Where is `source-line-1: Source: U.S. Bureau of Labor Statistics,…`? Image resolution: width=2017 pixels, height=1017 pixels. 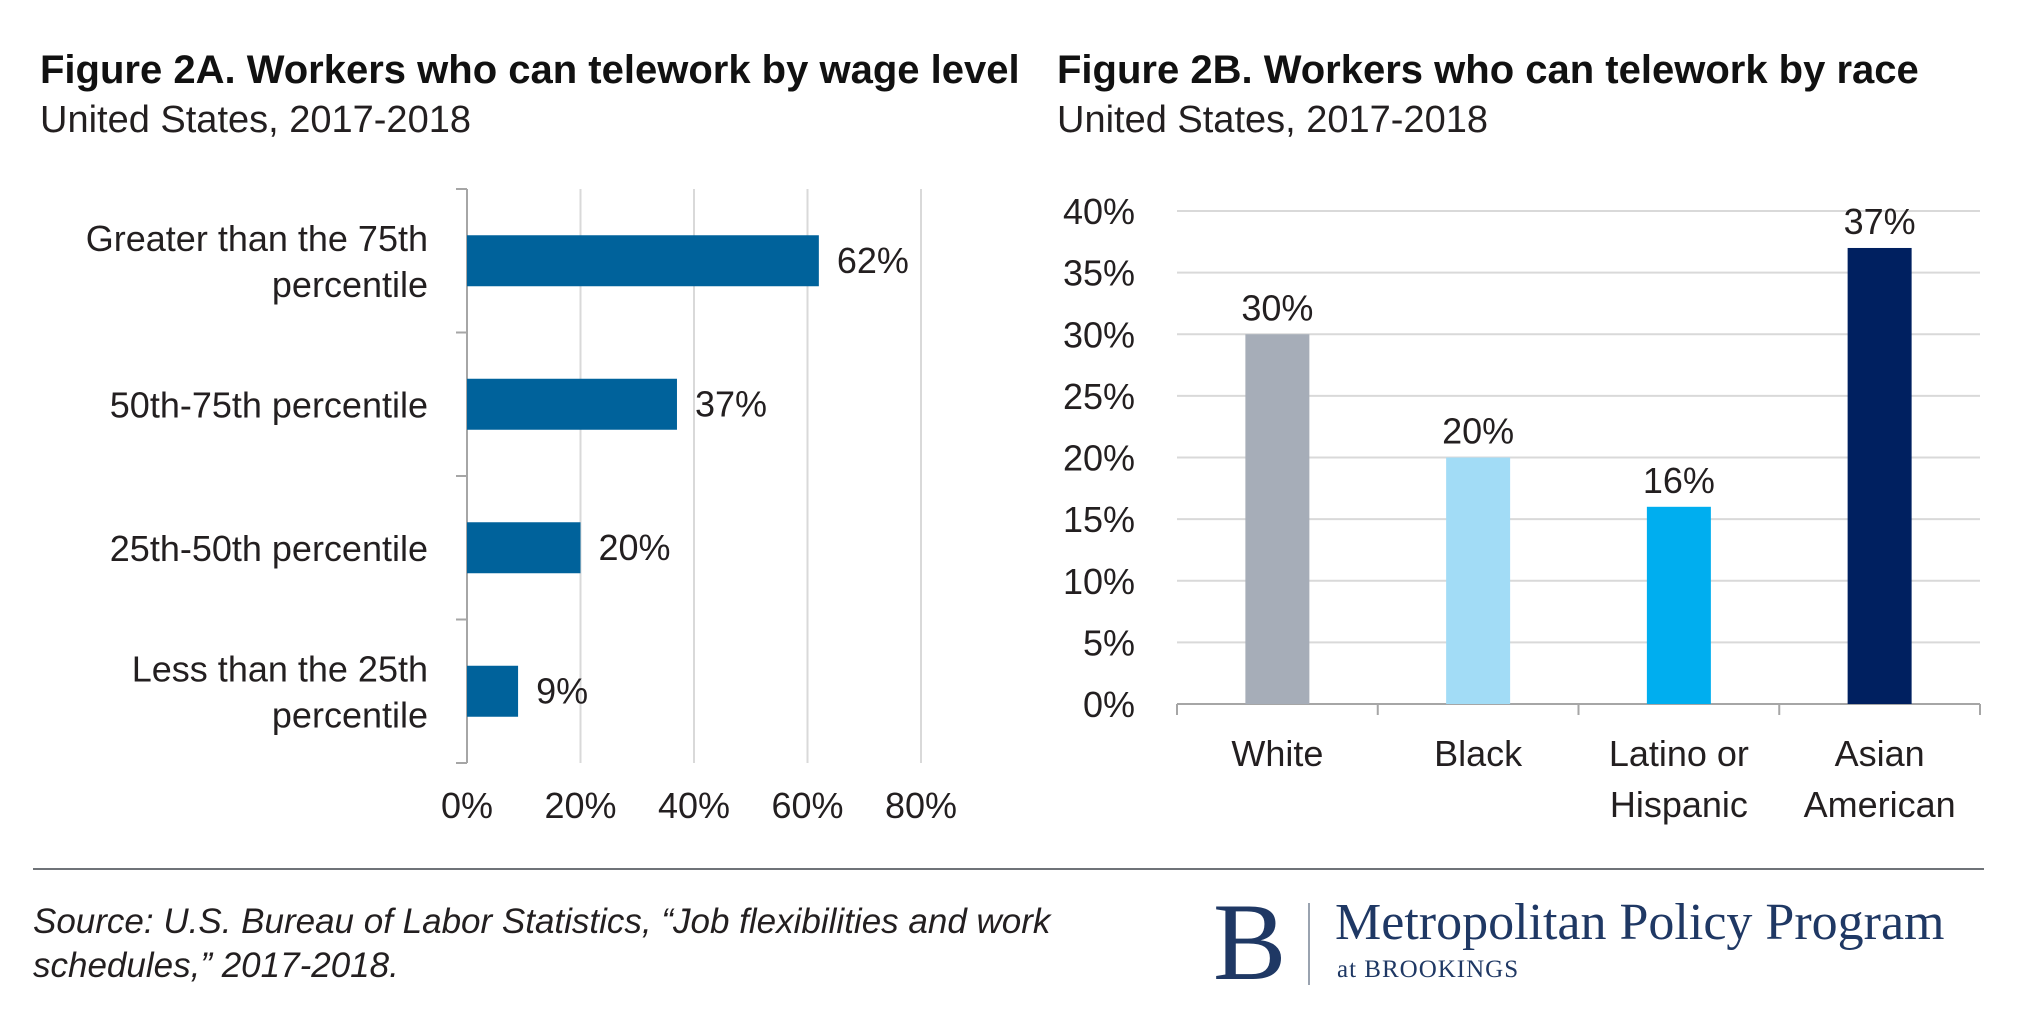 source-line-1: Source: U.S. Bureau of Labor Statistics,… is located at coordinates (542, 921).